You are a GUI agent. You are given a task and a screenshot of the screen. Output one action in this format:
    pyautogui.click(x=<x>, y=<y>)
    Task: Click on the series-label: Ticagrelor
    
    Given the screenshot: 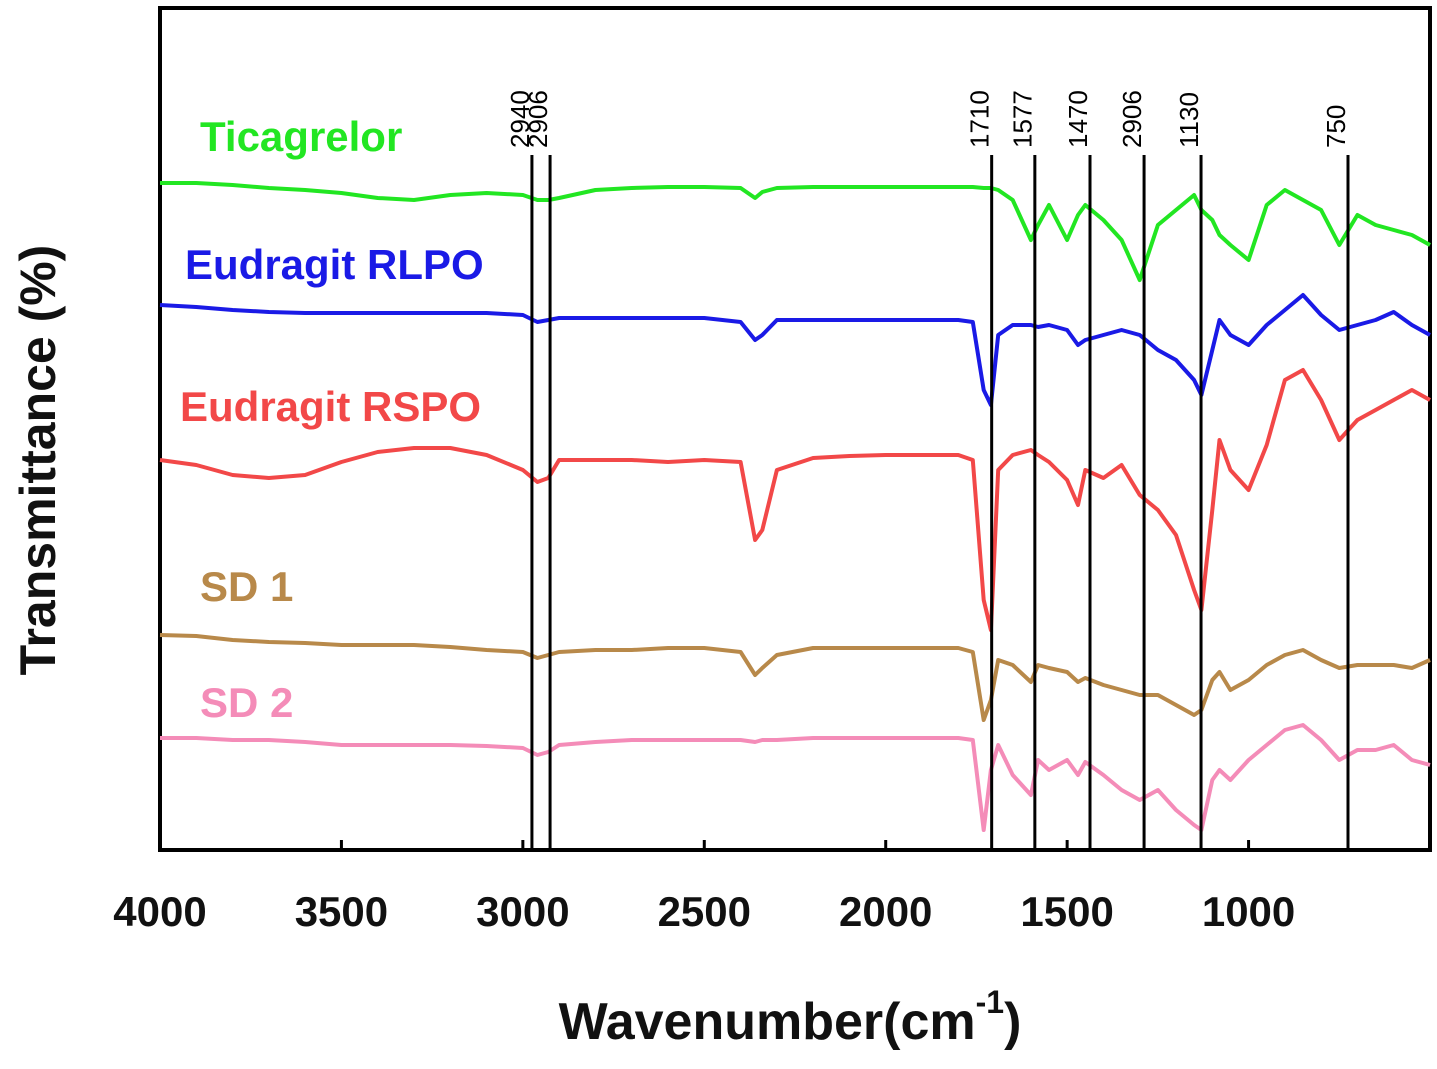 What is the action you would take?
    pyautogui.click(x=301, y=136)
    